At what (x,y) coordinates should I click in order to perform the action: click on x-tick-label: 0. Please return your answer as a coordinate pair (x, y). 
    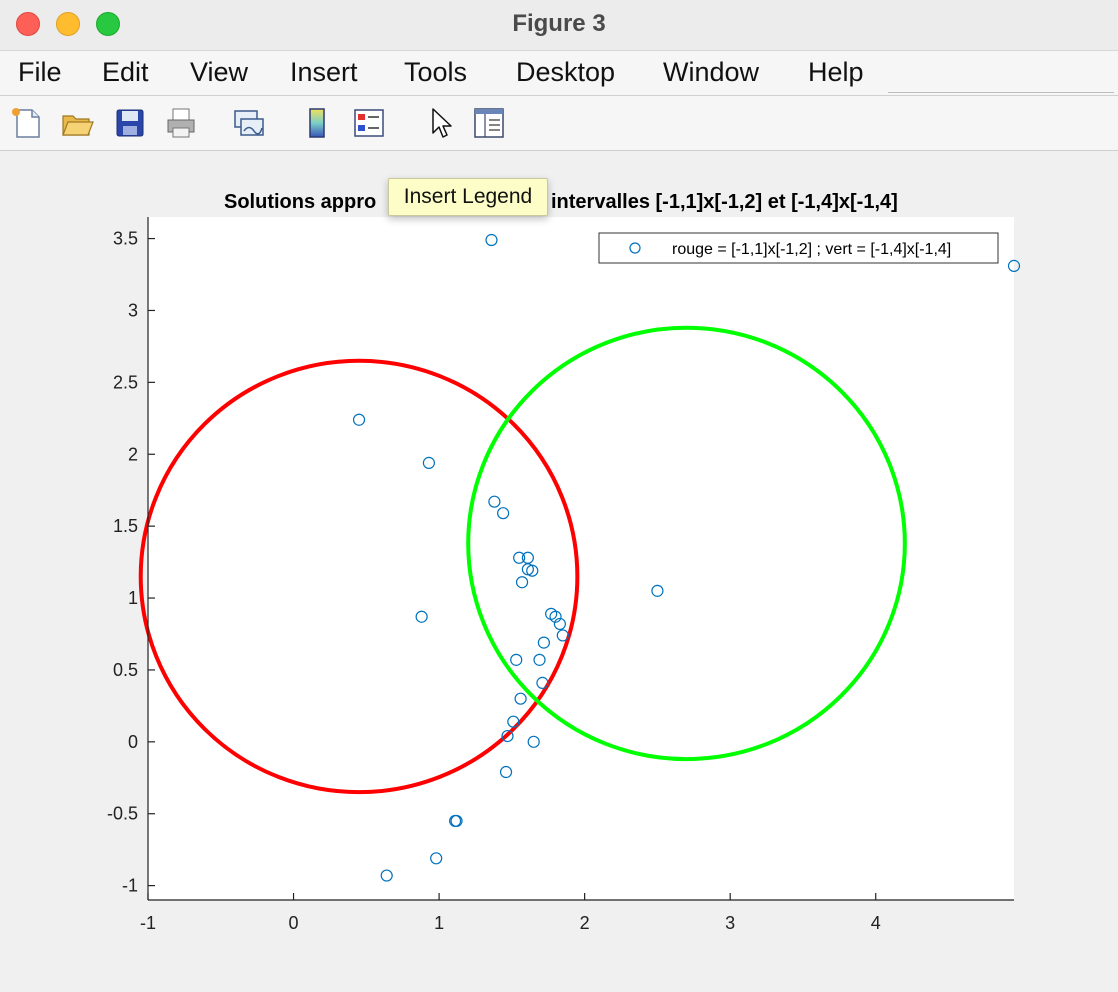
    Looking at the image, I should click on (294, 923).